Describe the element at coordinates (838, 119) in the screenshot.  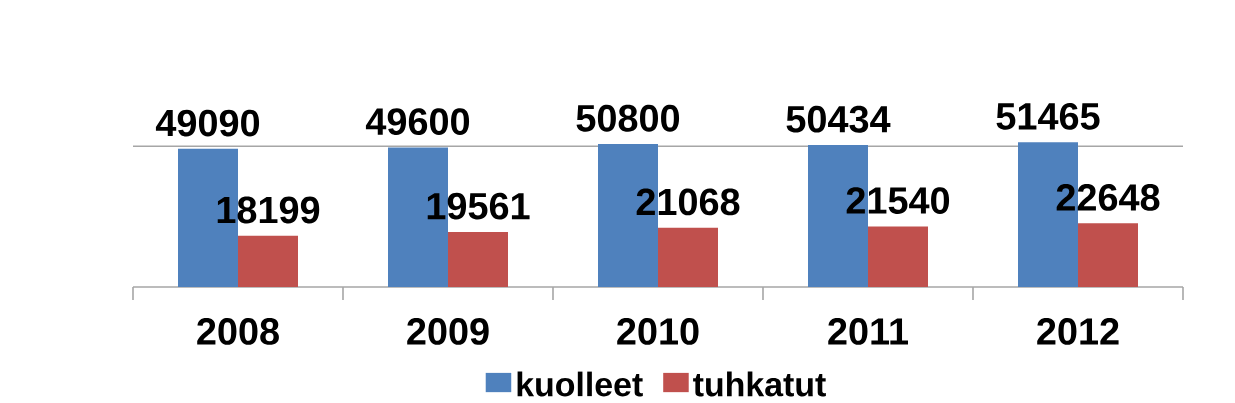
I see `data-label: 50434` at that location.